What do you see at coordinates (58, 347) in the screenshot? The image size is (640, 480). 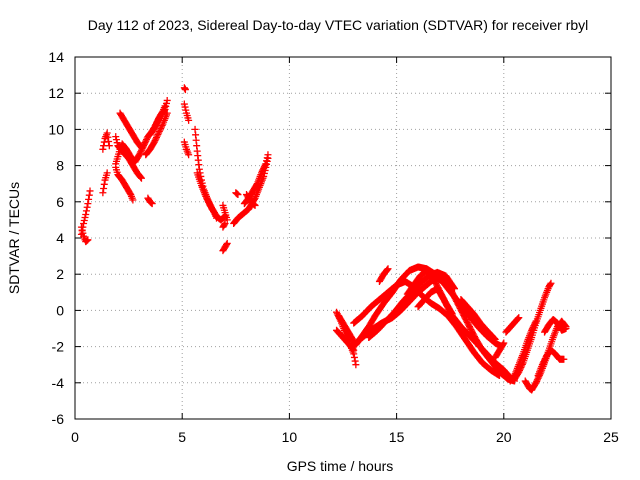 I see `y-tick-label: -2` at bounding box center [58, 347].